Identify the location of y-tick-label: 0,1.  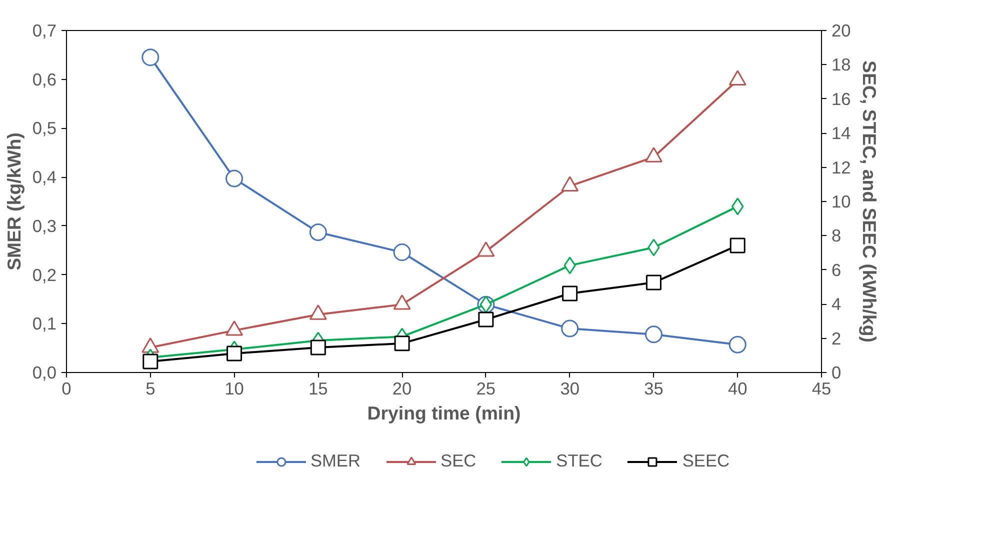
(44, 324).